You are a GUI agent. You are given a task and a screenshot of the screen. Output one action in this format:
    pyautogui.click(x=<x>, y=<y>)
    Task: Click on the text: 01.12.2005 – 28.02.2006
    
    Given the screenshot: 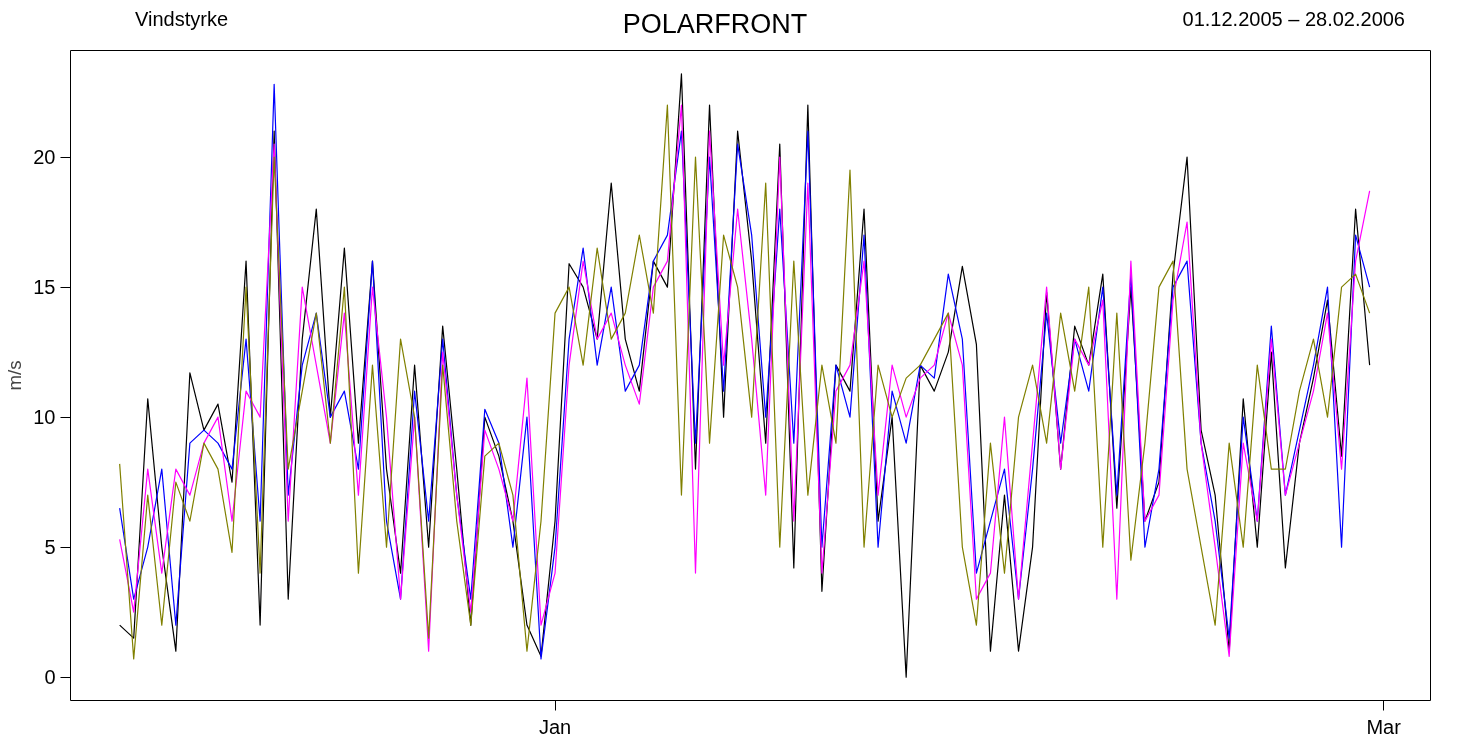 What is the action you would take?
    pyautogui.click(x=1293, y=19)
    